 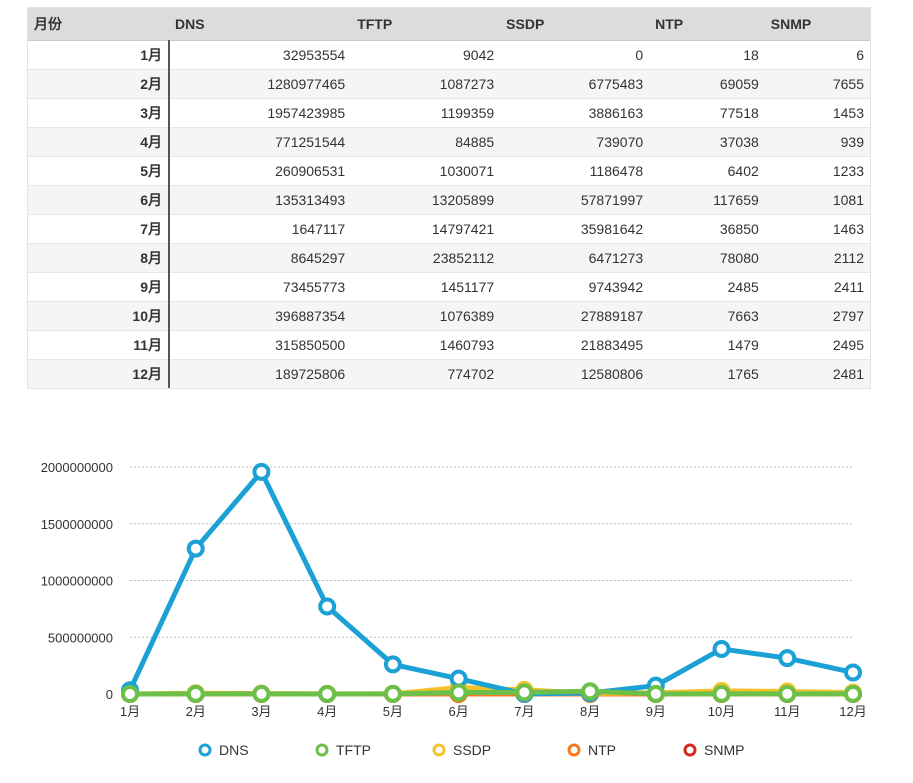 I want to click on value-cell-snmp: 7655, so click(x=817, y=84).